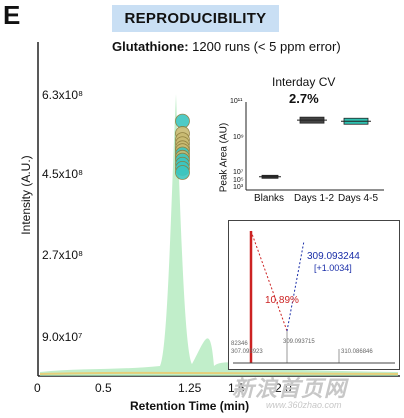  What do you see at coordinates (236, 388) in the screenshot?
I see `x-tick-label: 1.5` at bounding box center [236, 388].